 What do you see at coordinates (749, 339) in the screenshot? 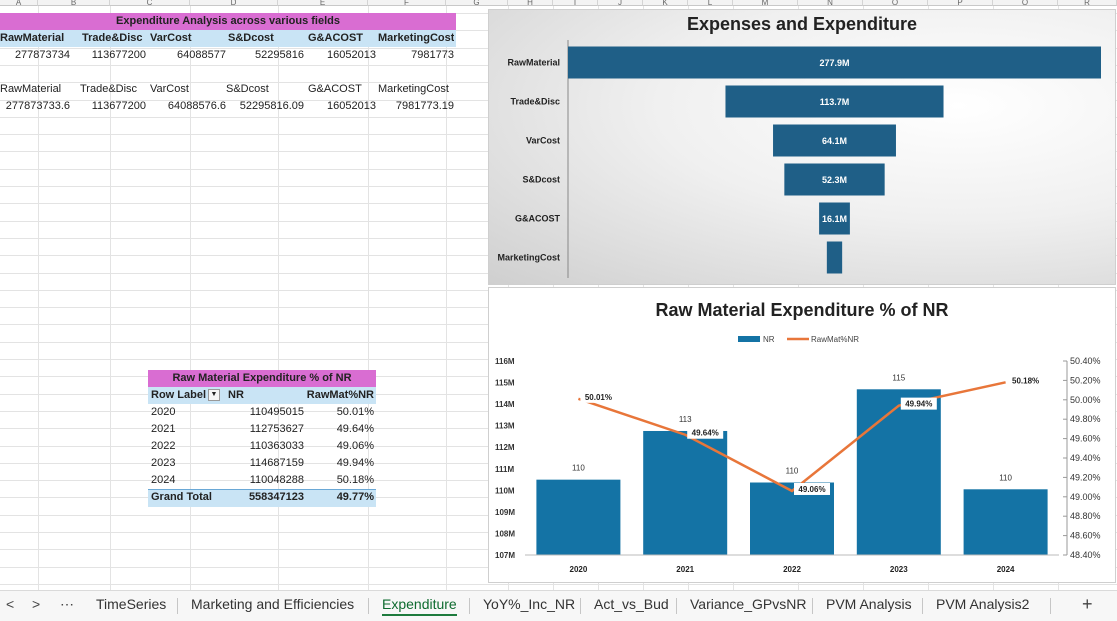
I see `legend-nr-swatch` at bounding box center [749, 339].